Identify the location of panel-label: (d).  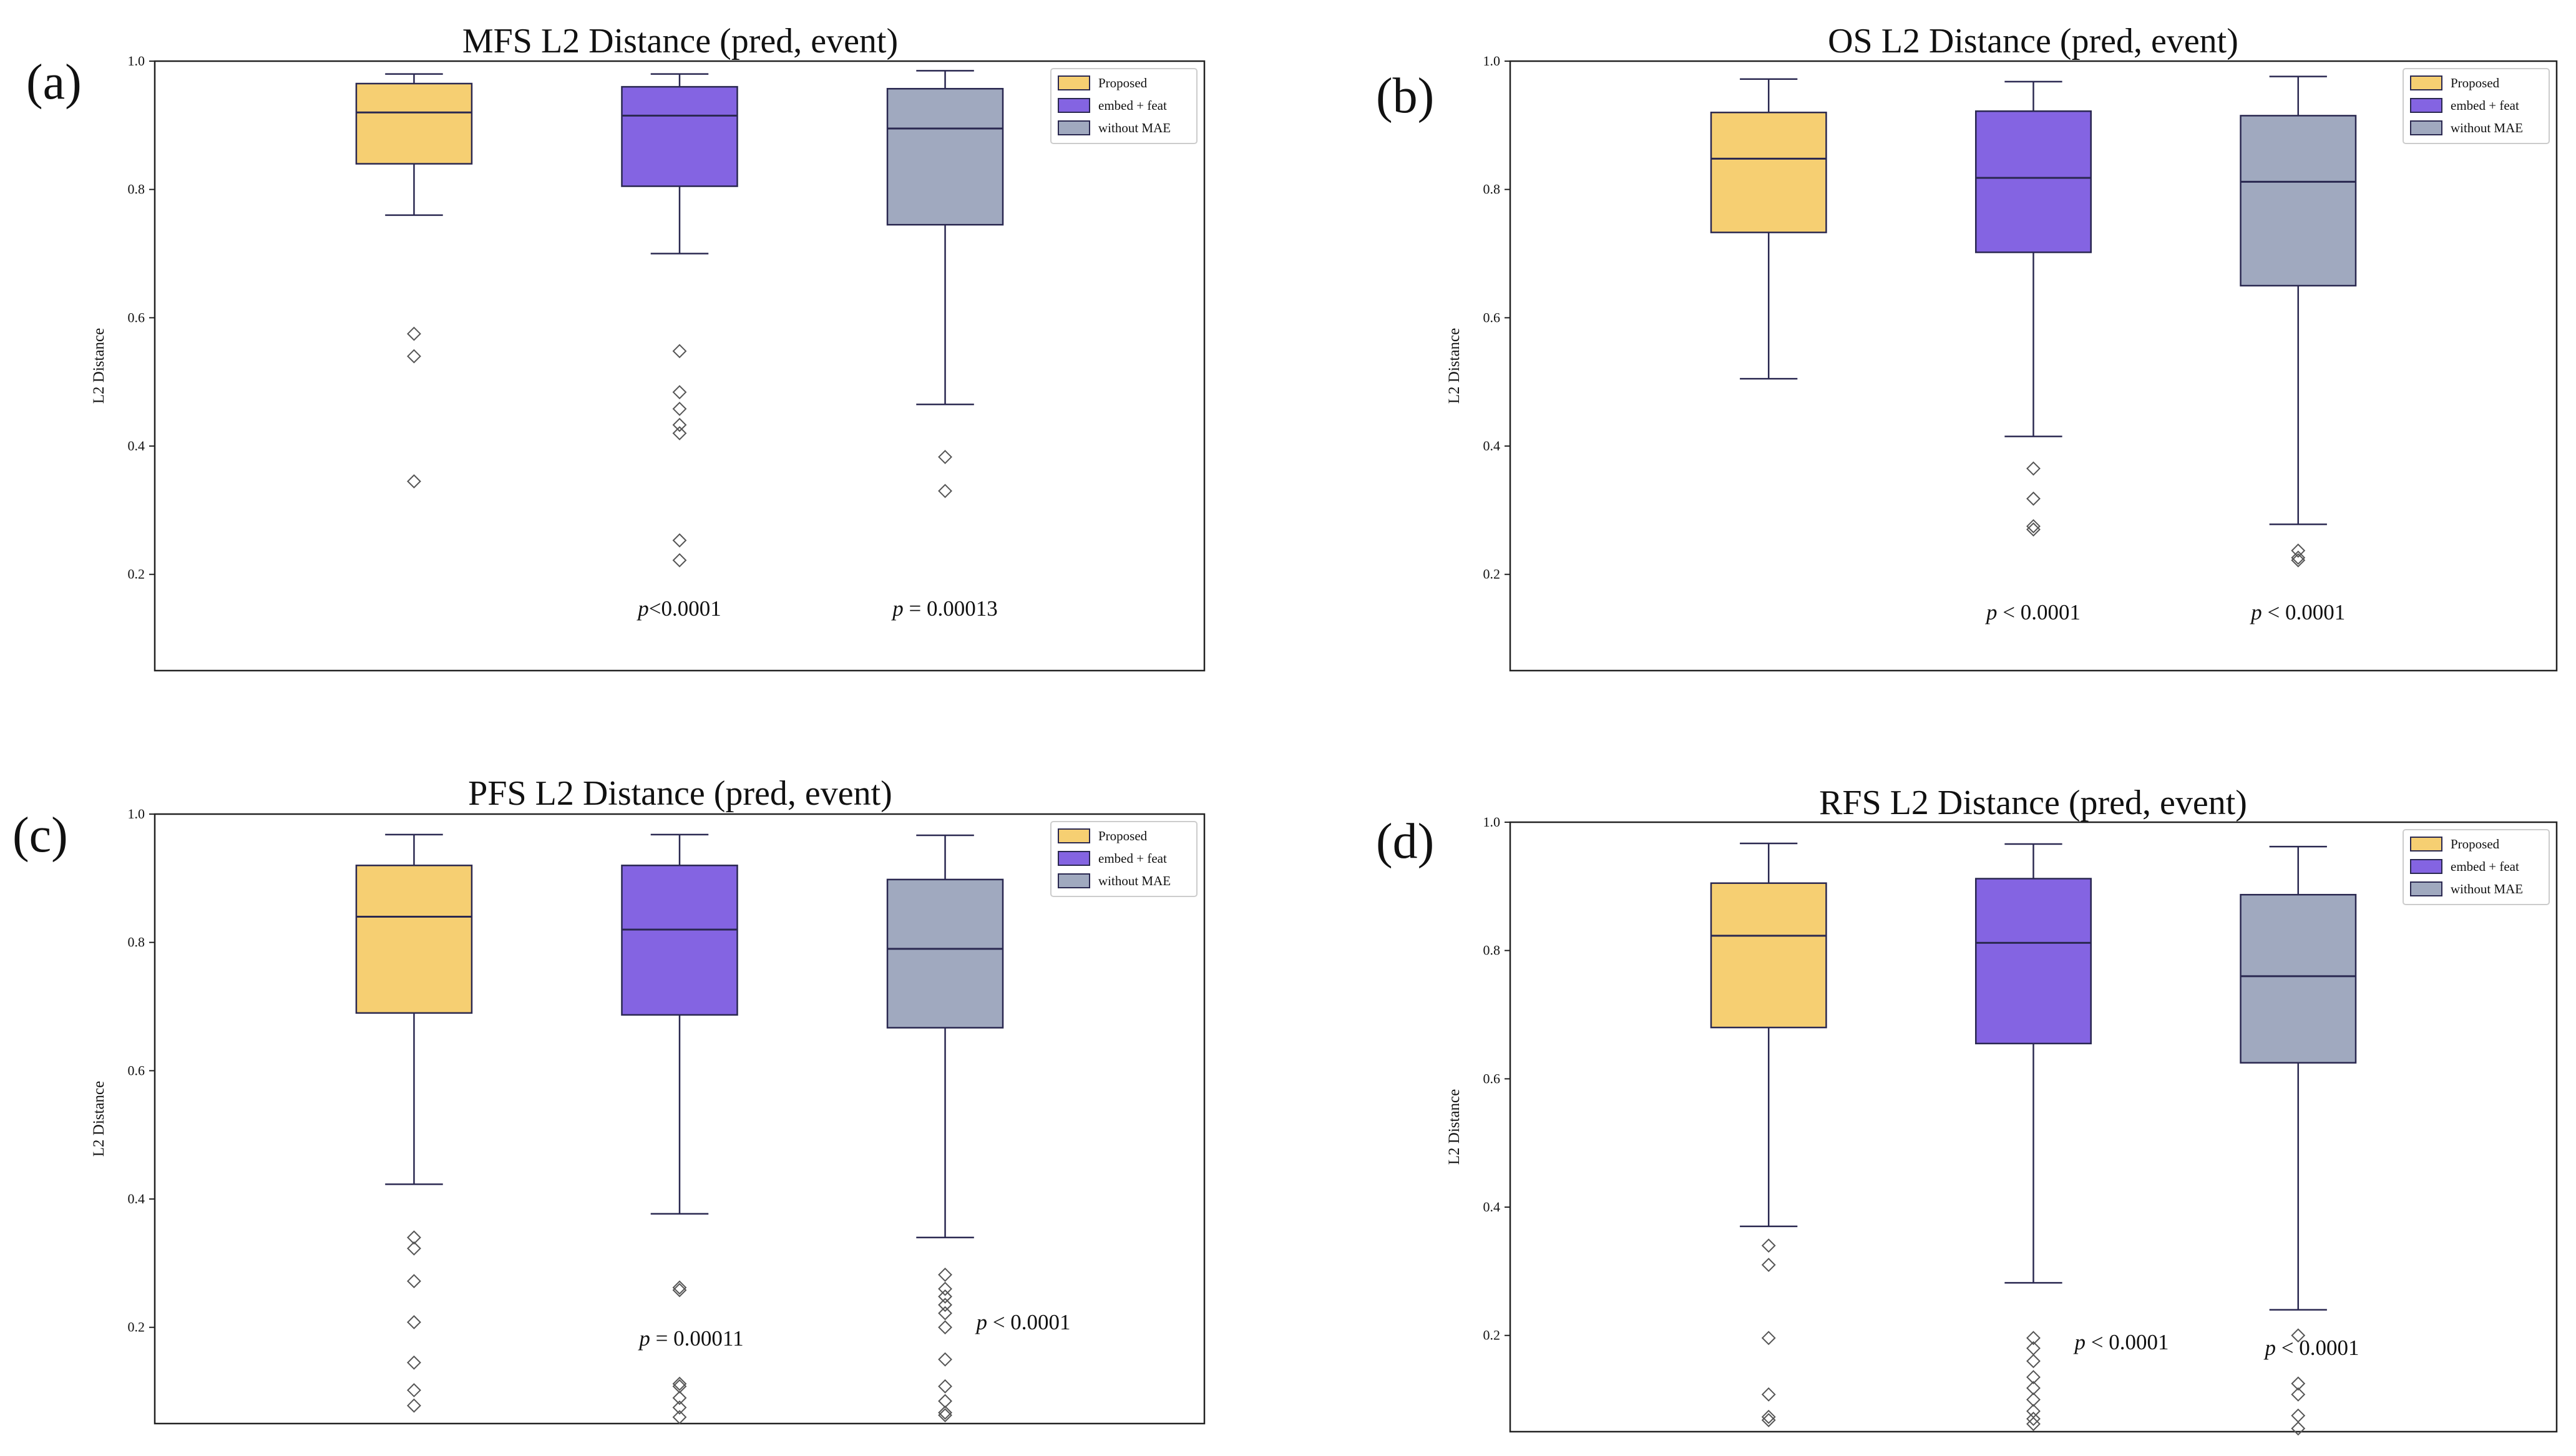
(1405, 842).